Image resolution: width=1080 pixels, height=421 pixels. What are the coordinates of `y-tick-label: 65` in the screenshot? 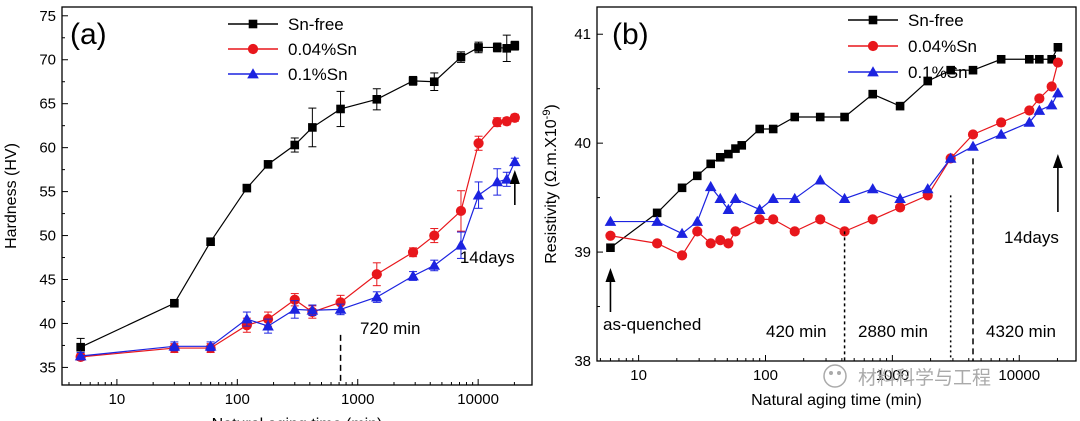 It's located at (47, 104).